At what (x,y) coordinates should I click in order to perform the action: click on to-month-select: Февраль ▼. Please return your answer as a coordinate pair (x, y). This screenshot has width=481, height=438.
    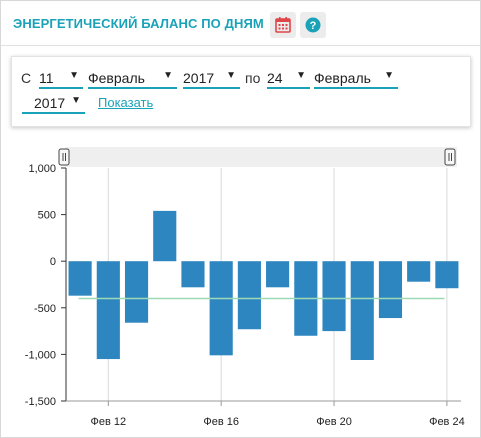
    Looking at the image, I should click on (356, 78).